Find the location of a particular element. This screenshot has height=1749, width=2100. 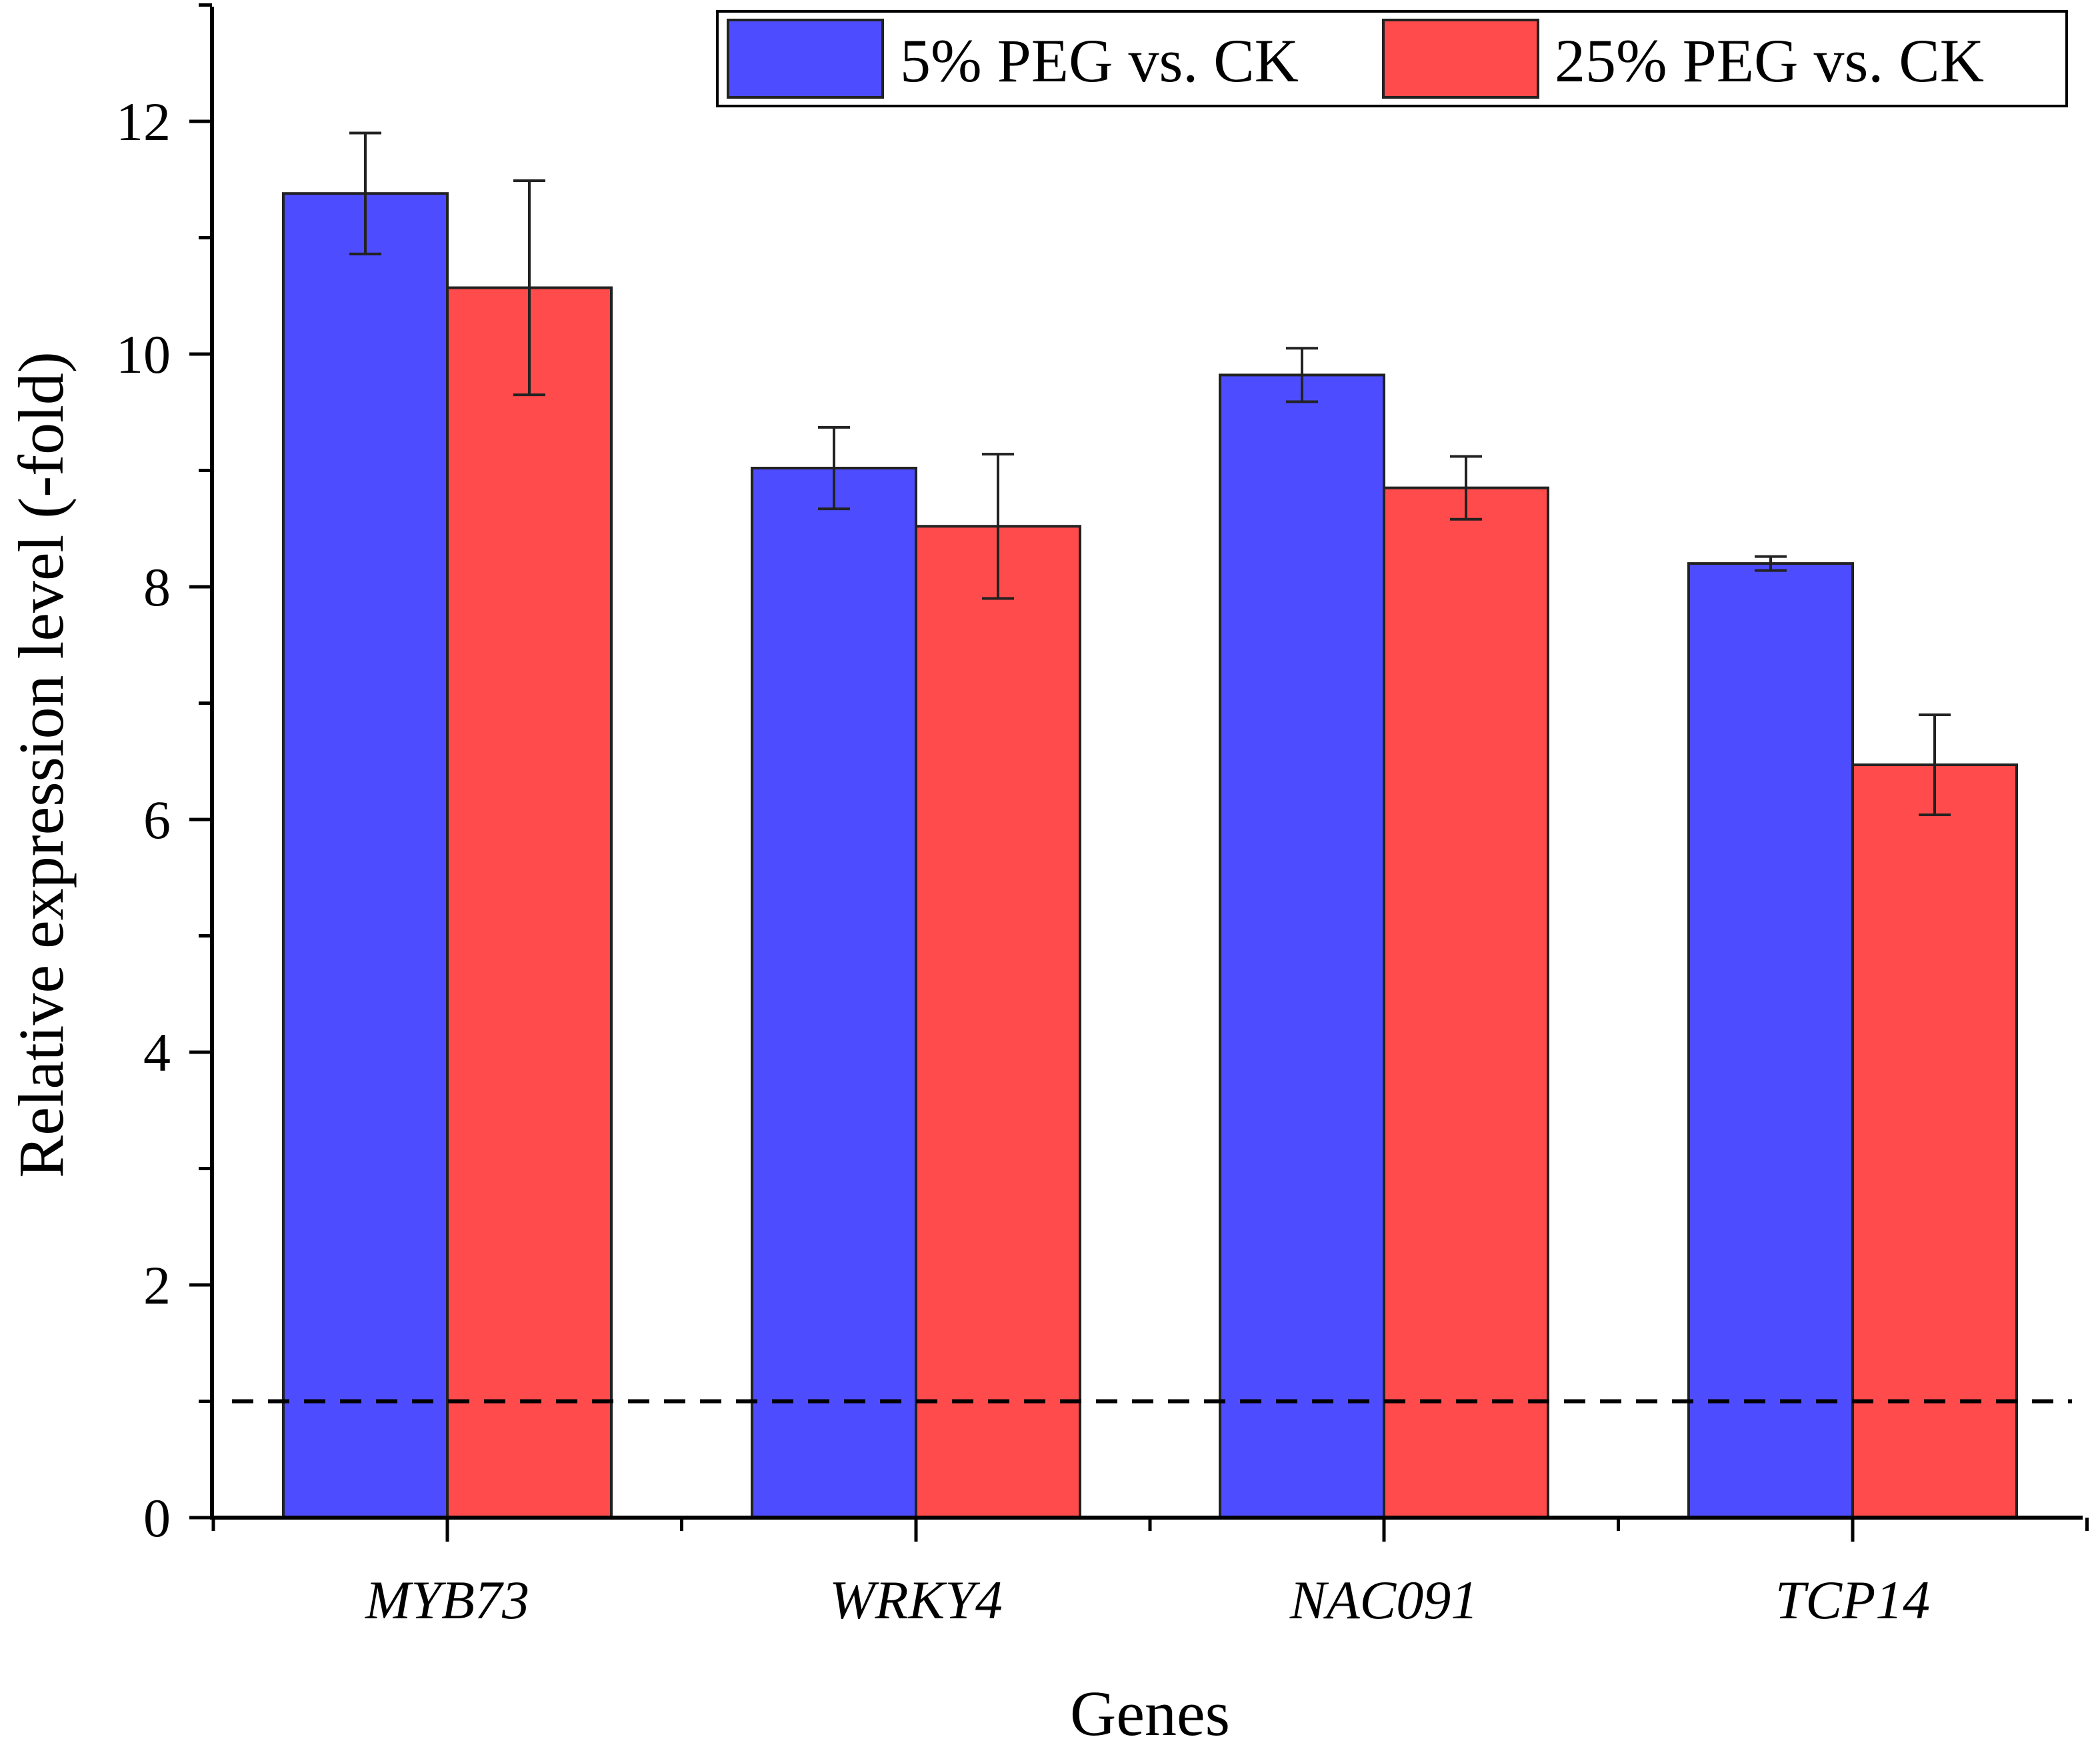

legend-label-series-1: 5% PEG vs. CK is located at coordinates (1099, 61).